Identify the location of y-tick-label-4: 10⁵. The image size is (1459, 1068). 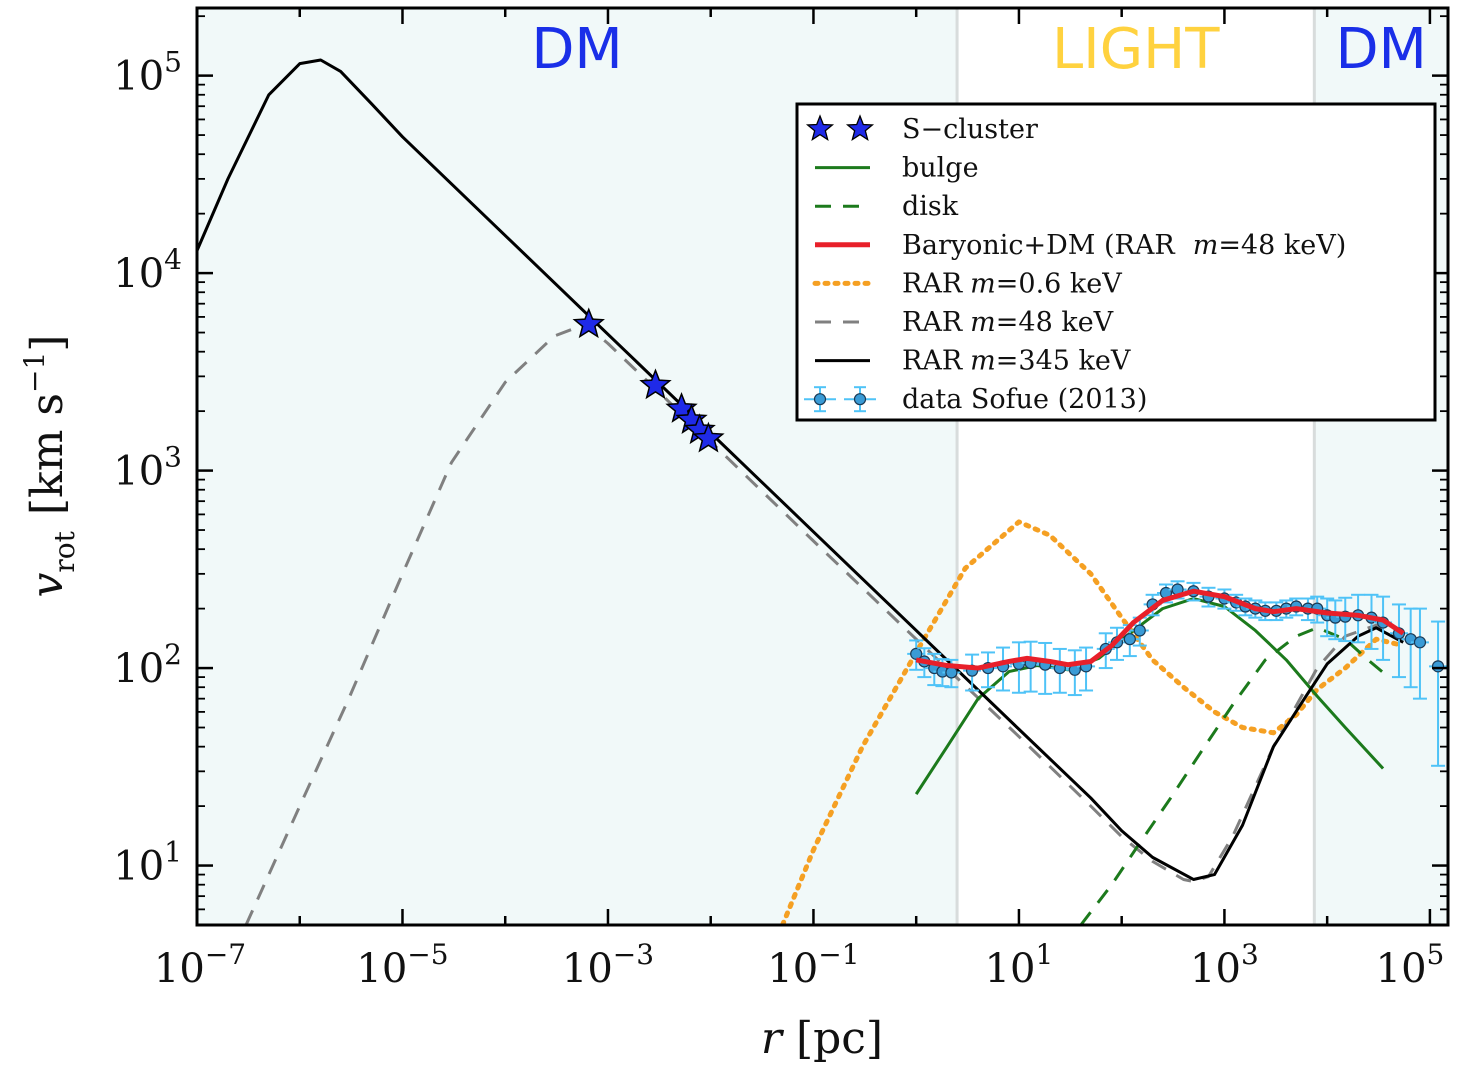
(147, 73).